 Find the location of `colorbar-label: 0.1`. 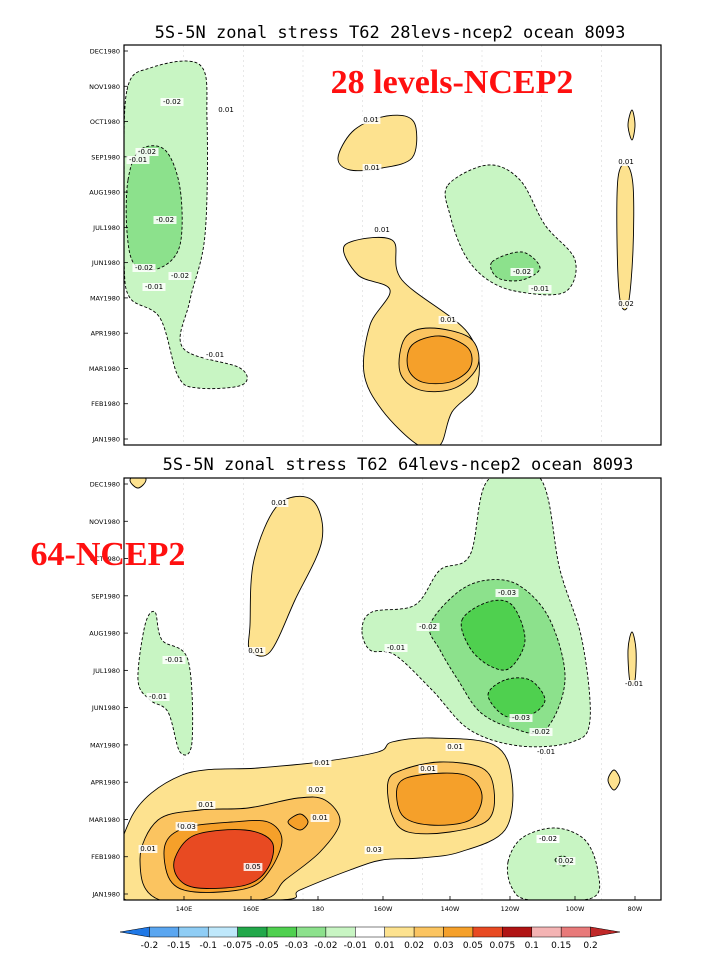

colorbar-label: 0.1 is located at coordinates (532, 946).